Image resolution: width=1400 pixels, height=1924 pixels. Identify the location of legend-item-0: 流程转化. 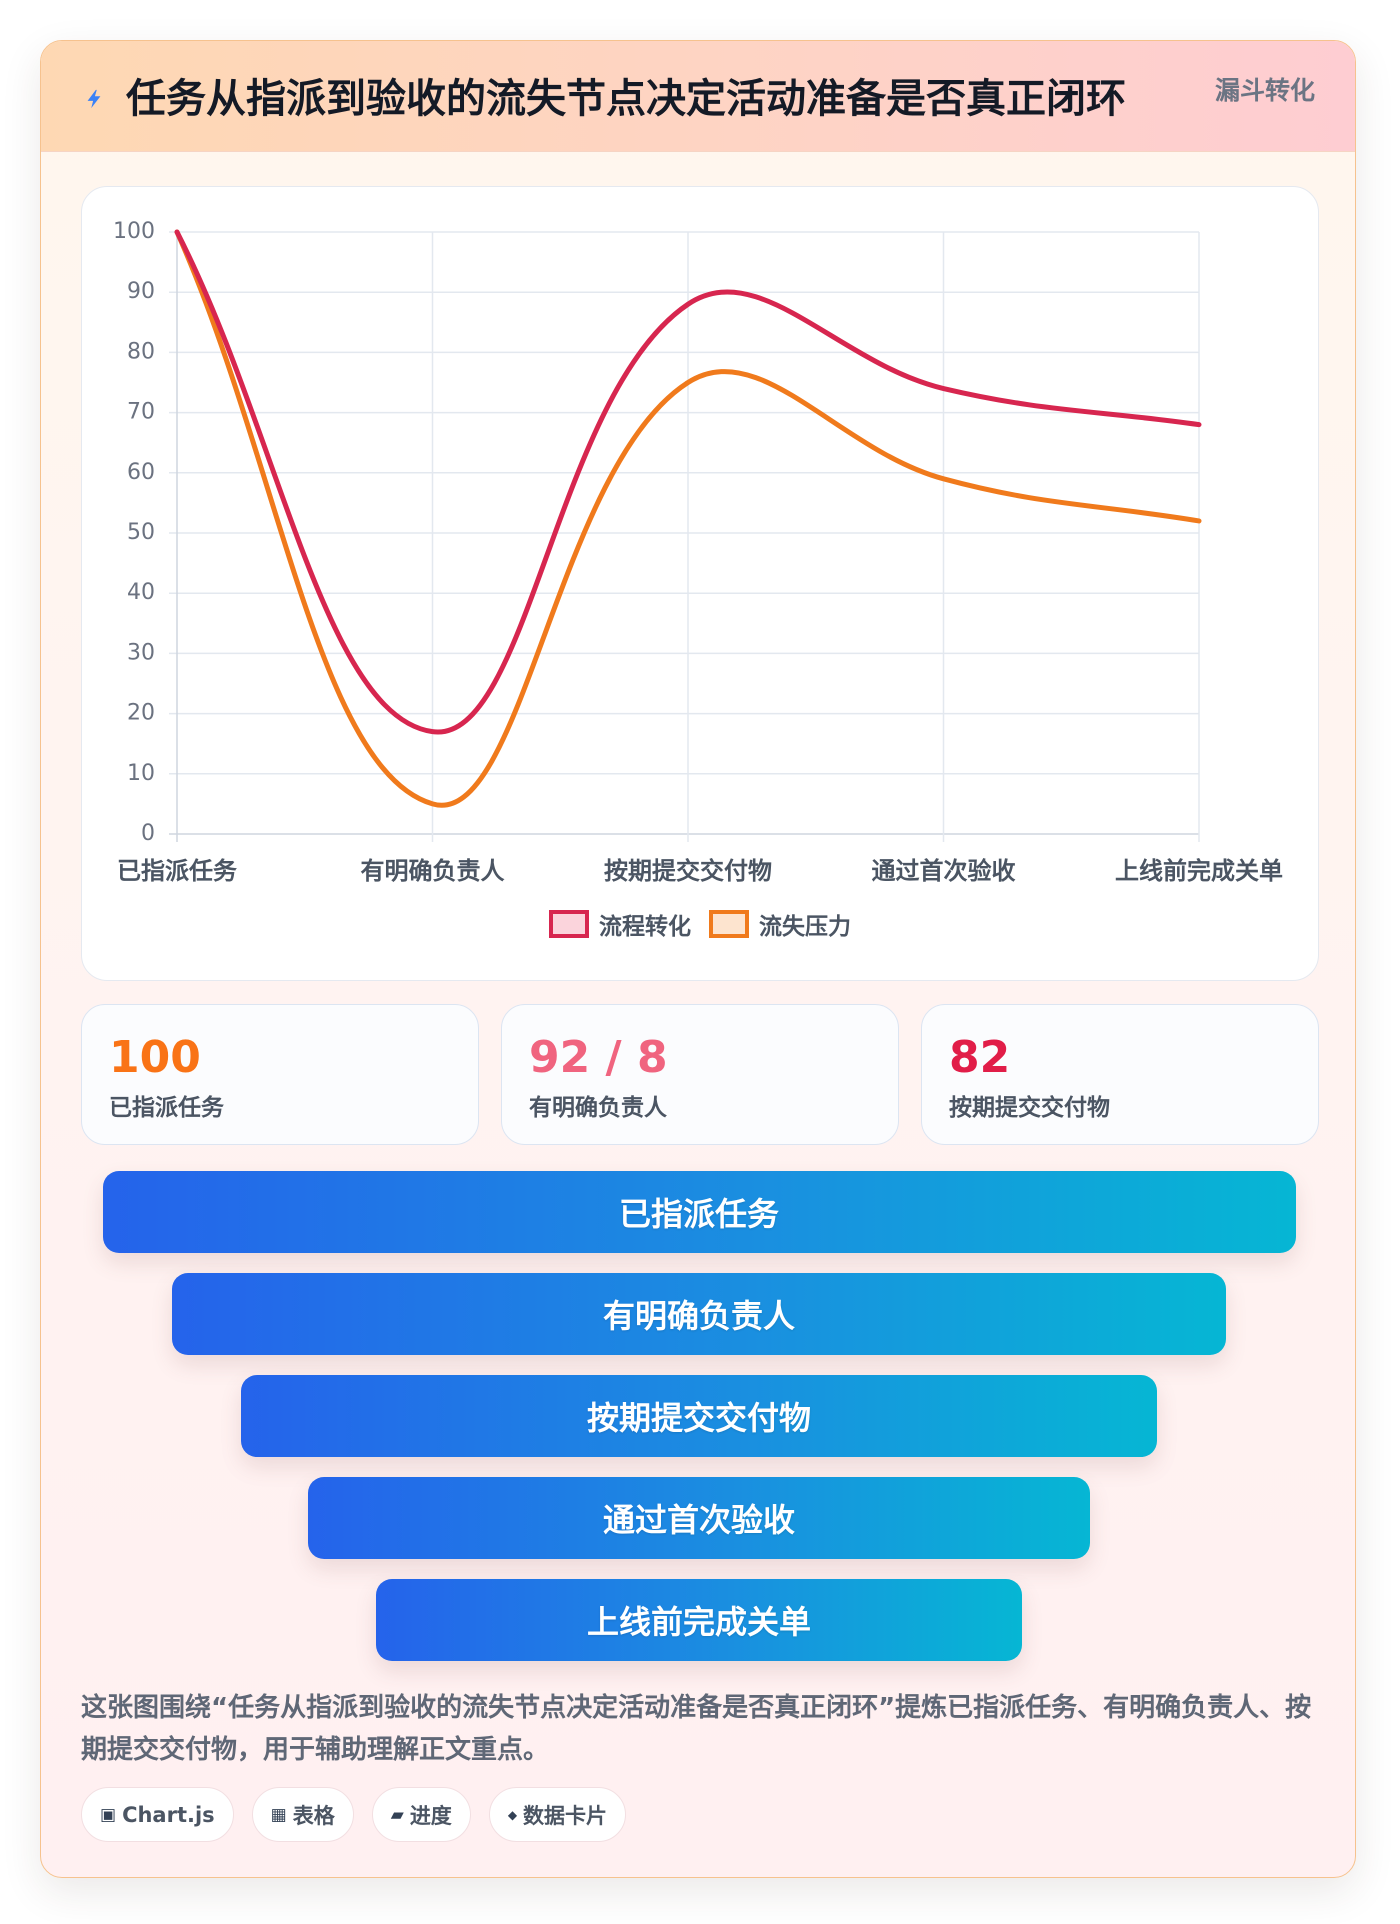
(620, 924).